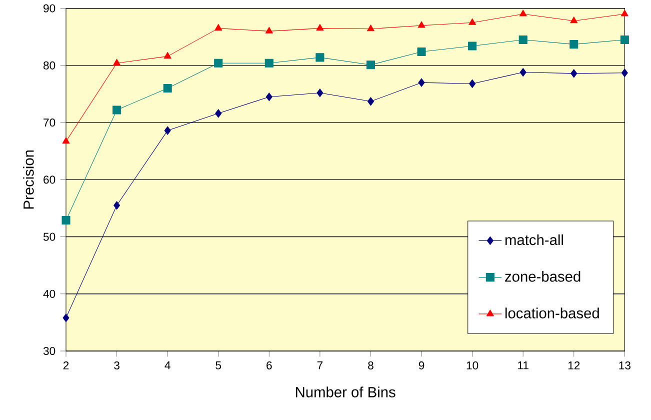 This screenshot has height=420, width=651. I want to click on x-tick-label: 3, so click(117, 365).